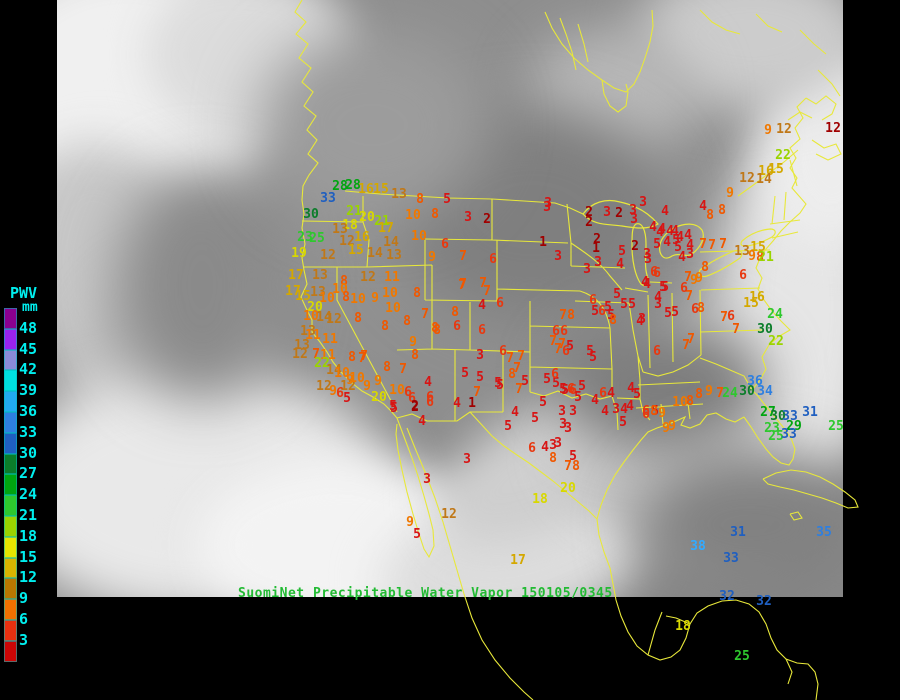 The height and width of the screenshot is (700, 900). What do you see at coordinates (757, 297) in the screenshot?
I see `station-pwv-value: 16` at bounding box center [757, 297].